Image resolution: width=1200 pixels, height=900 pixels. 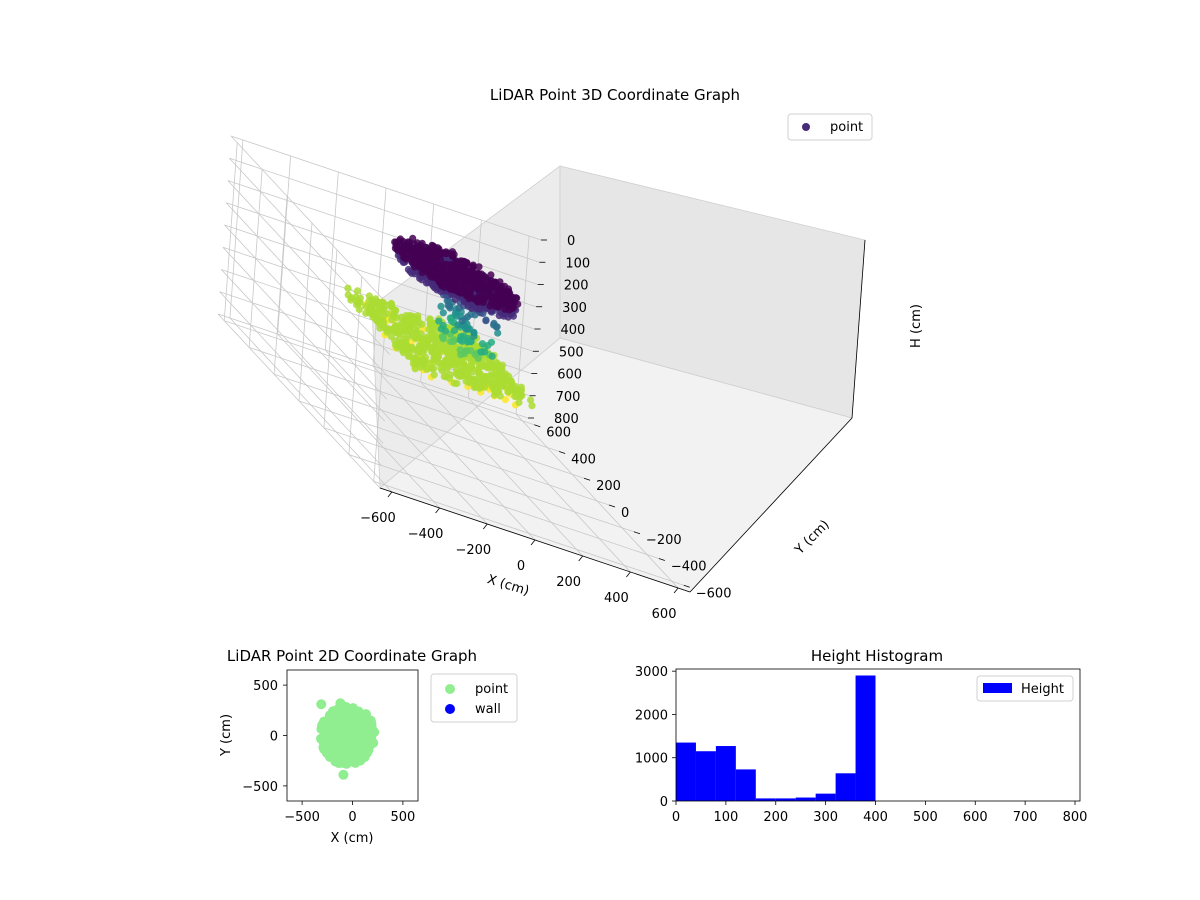 I want to click on grid-line-z, so click(x=373, y=401).